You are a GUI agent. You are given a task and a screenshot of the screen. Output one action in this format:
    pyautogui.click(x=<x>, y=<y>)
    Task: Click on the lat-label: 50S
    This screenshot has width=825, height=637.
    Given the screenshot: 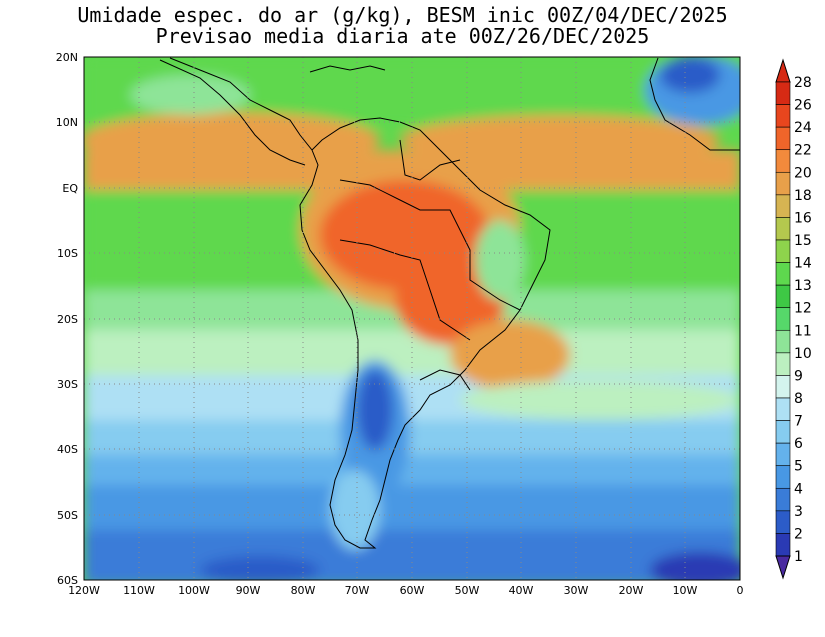 What is the action you would take?
    pyautogui.click(x=67, y=515)
    